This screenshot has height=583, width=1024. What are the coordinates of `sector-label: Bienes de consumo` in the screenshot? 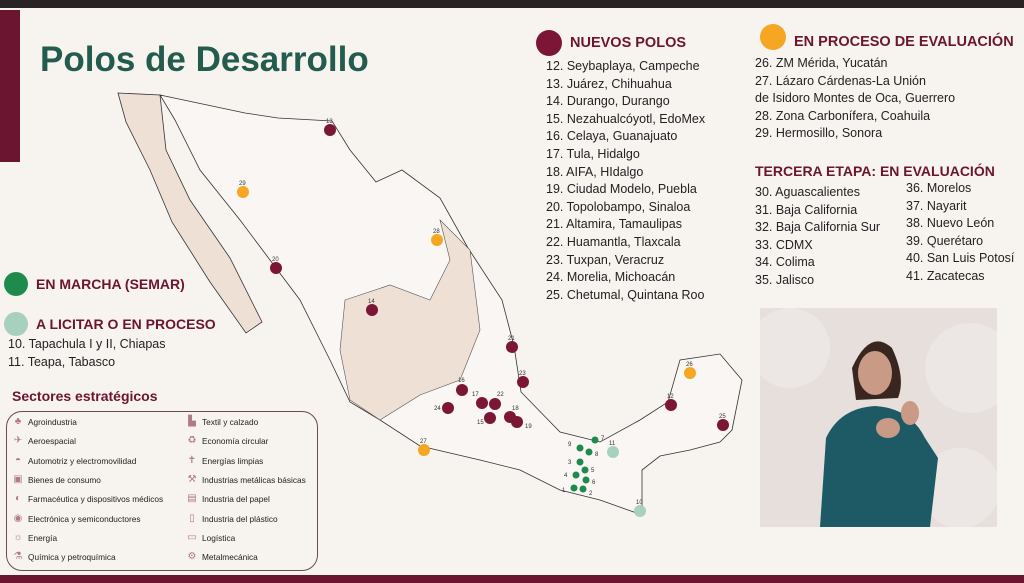 It's located at (64, 479).